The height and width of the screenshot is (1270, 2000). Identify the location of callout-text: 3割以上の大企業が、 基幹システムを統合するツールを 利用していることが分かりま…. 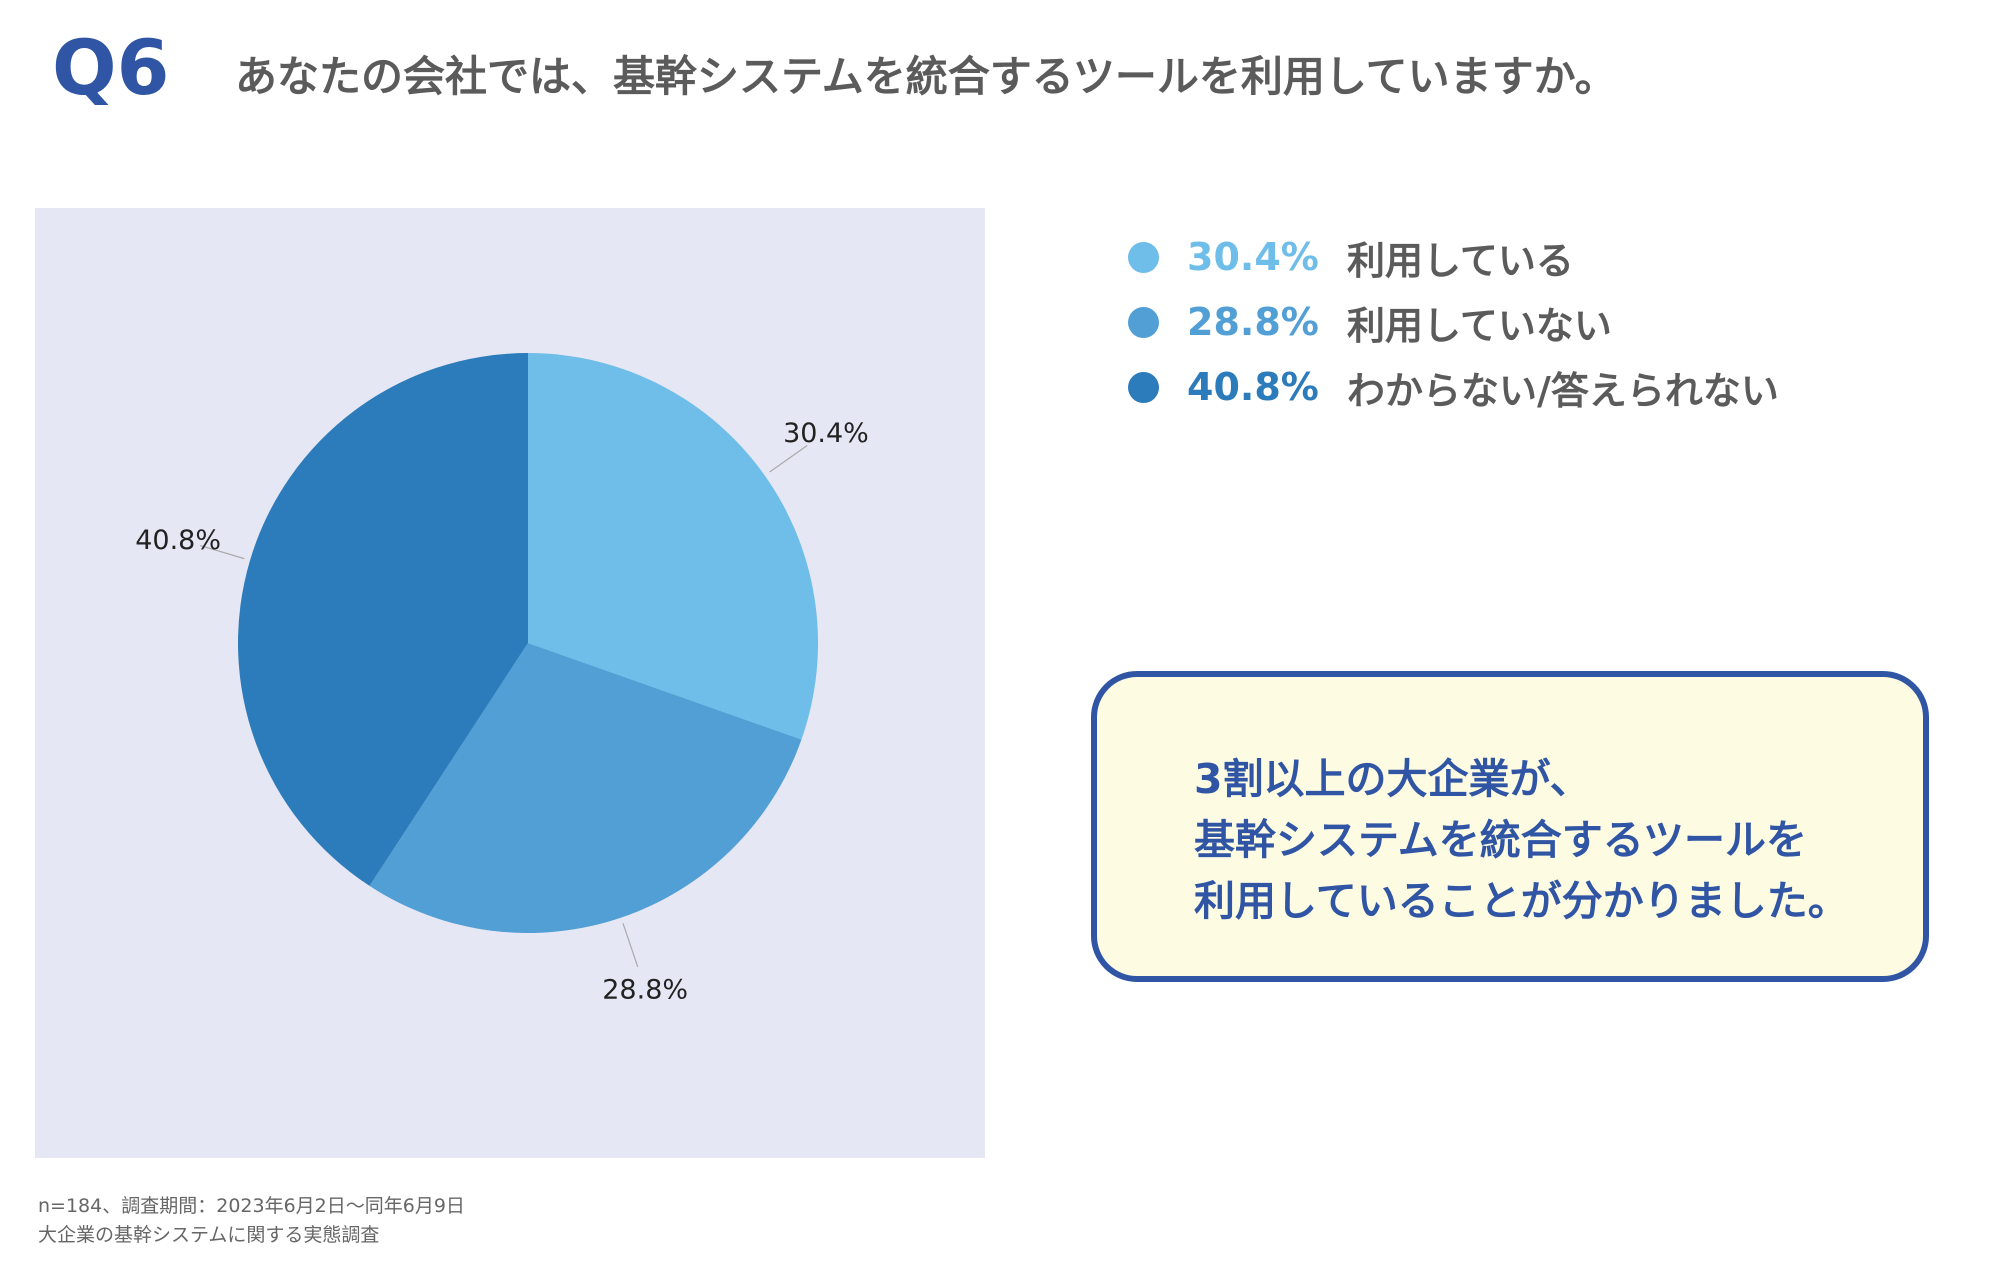
(1521, 840).